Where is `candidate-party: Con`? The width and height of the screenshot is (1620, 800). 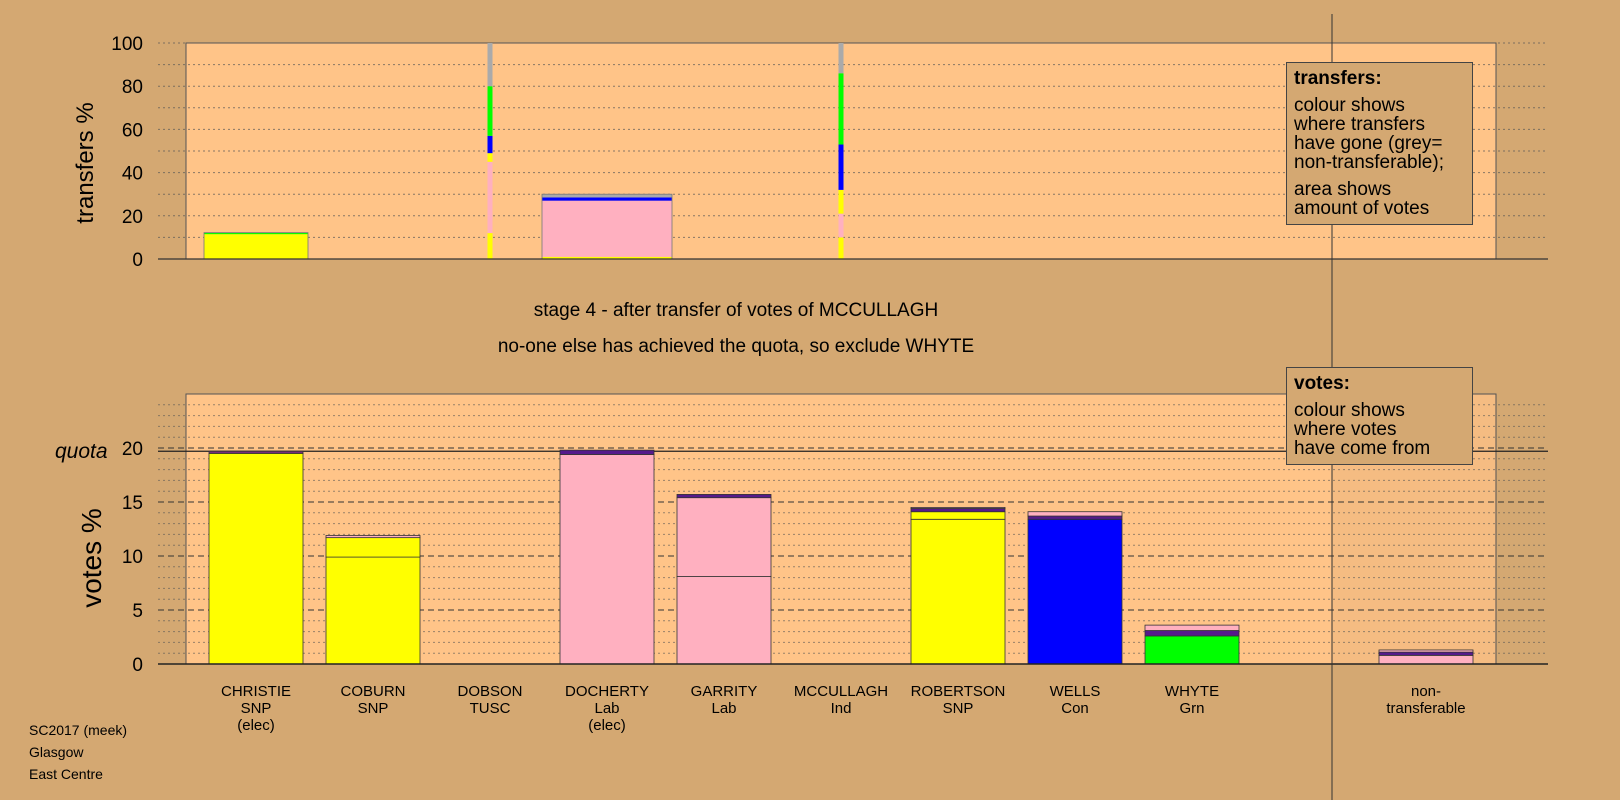
candidate-party: Con is located at coordinates (1075, 708).